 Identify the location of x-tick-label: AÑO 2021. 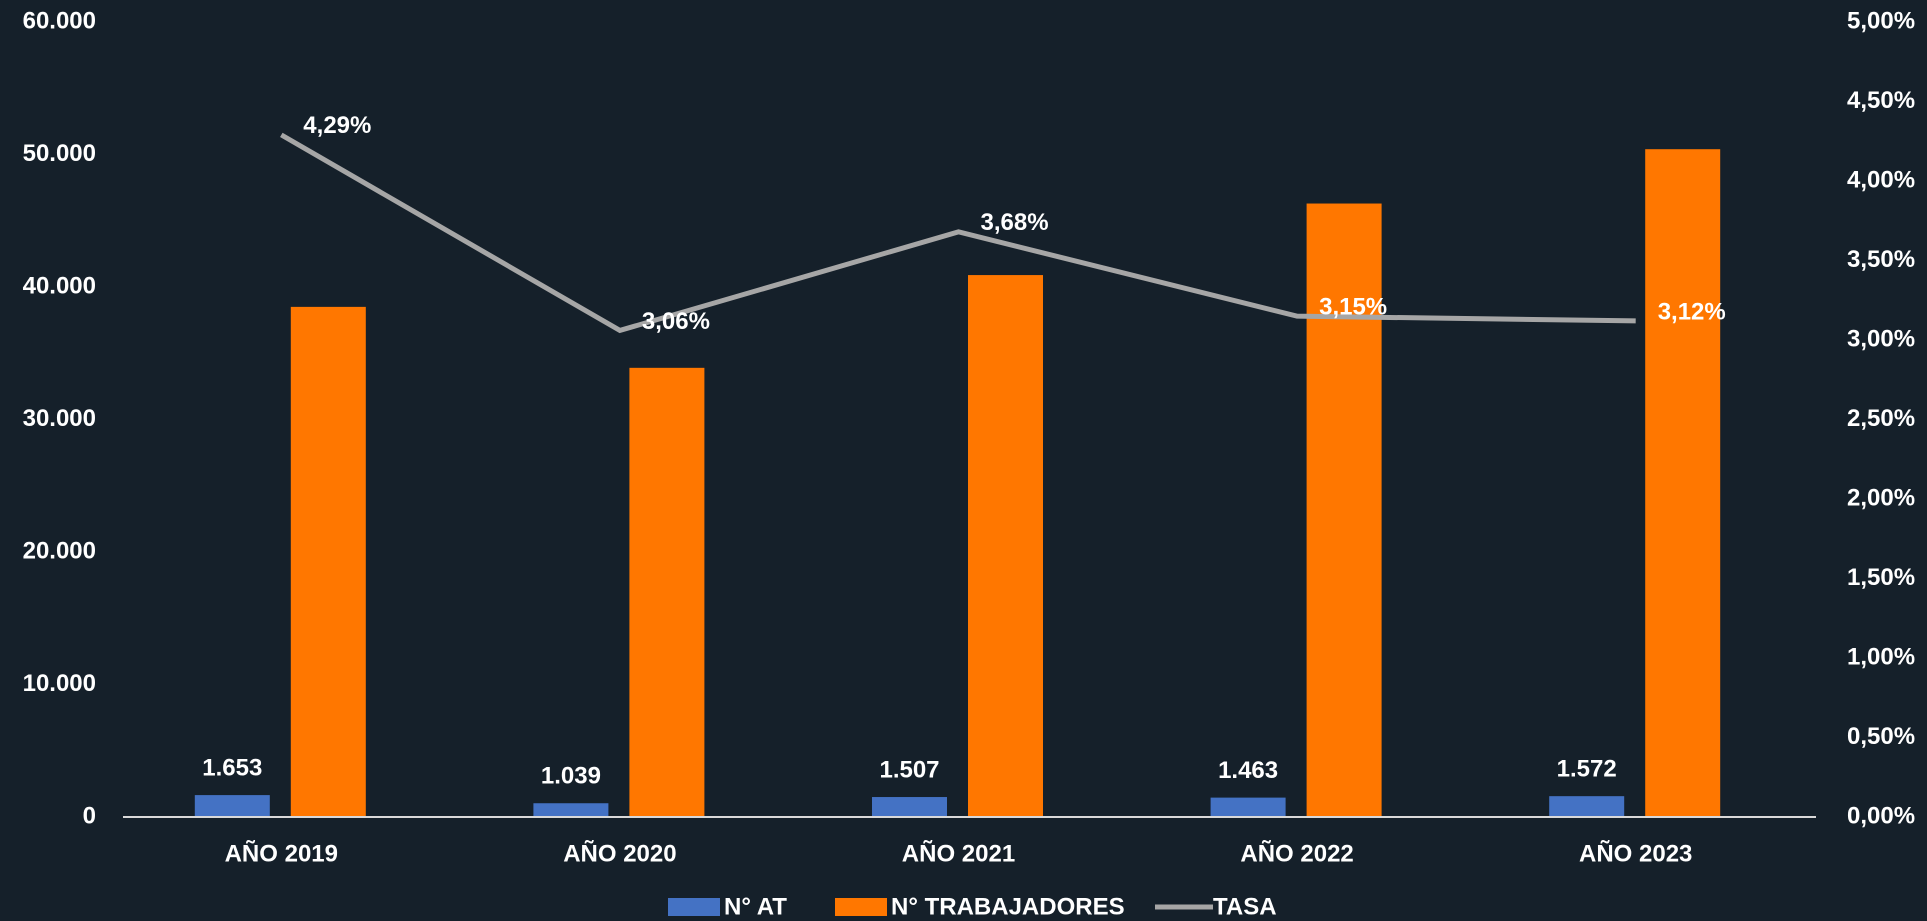
(958, 853).